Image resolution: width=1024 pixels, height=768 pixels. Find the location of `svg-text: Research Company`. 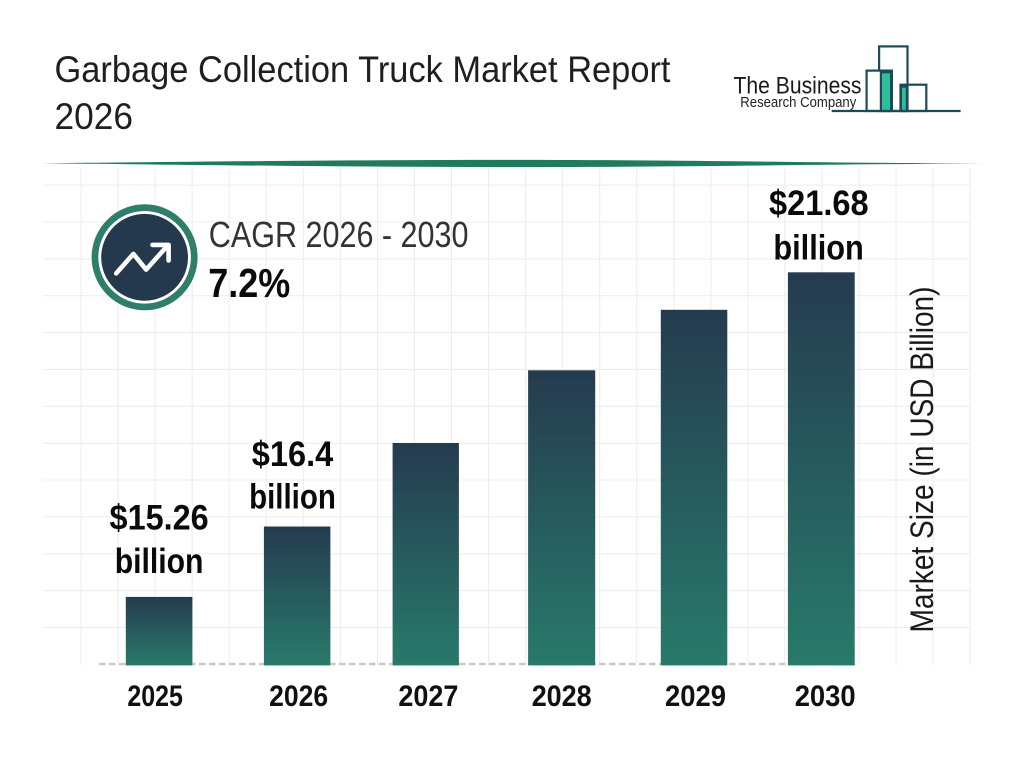

svg-text: Research Company is located at coordinates (798, 103).